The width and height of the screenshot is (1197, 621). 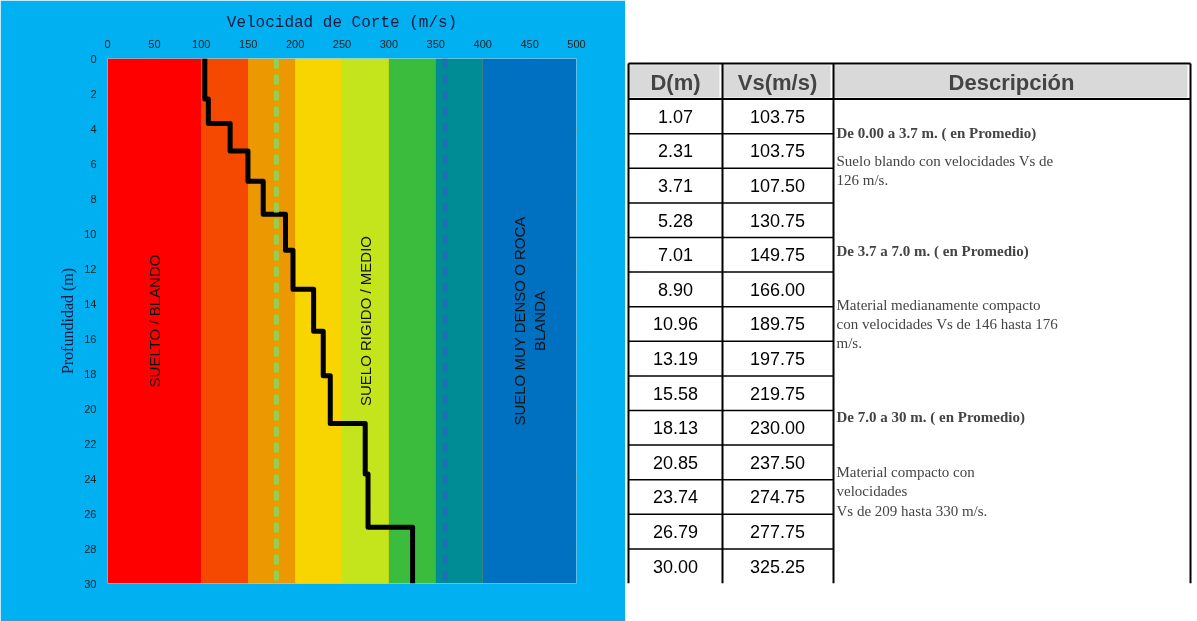 What do you see at coordinates (675, 82) in the screenshot?
I see `text: D(m)` at bounding box center [675, 82].